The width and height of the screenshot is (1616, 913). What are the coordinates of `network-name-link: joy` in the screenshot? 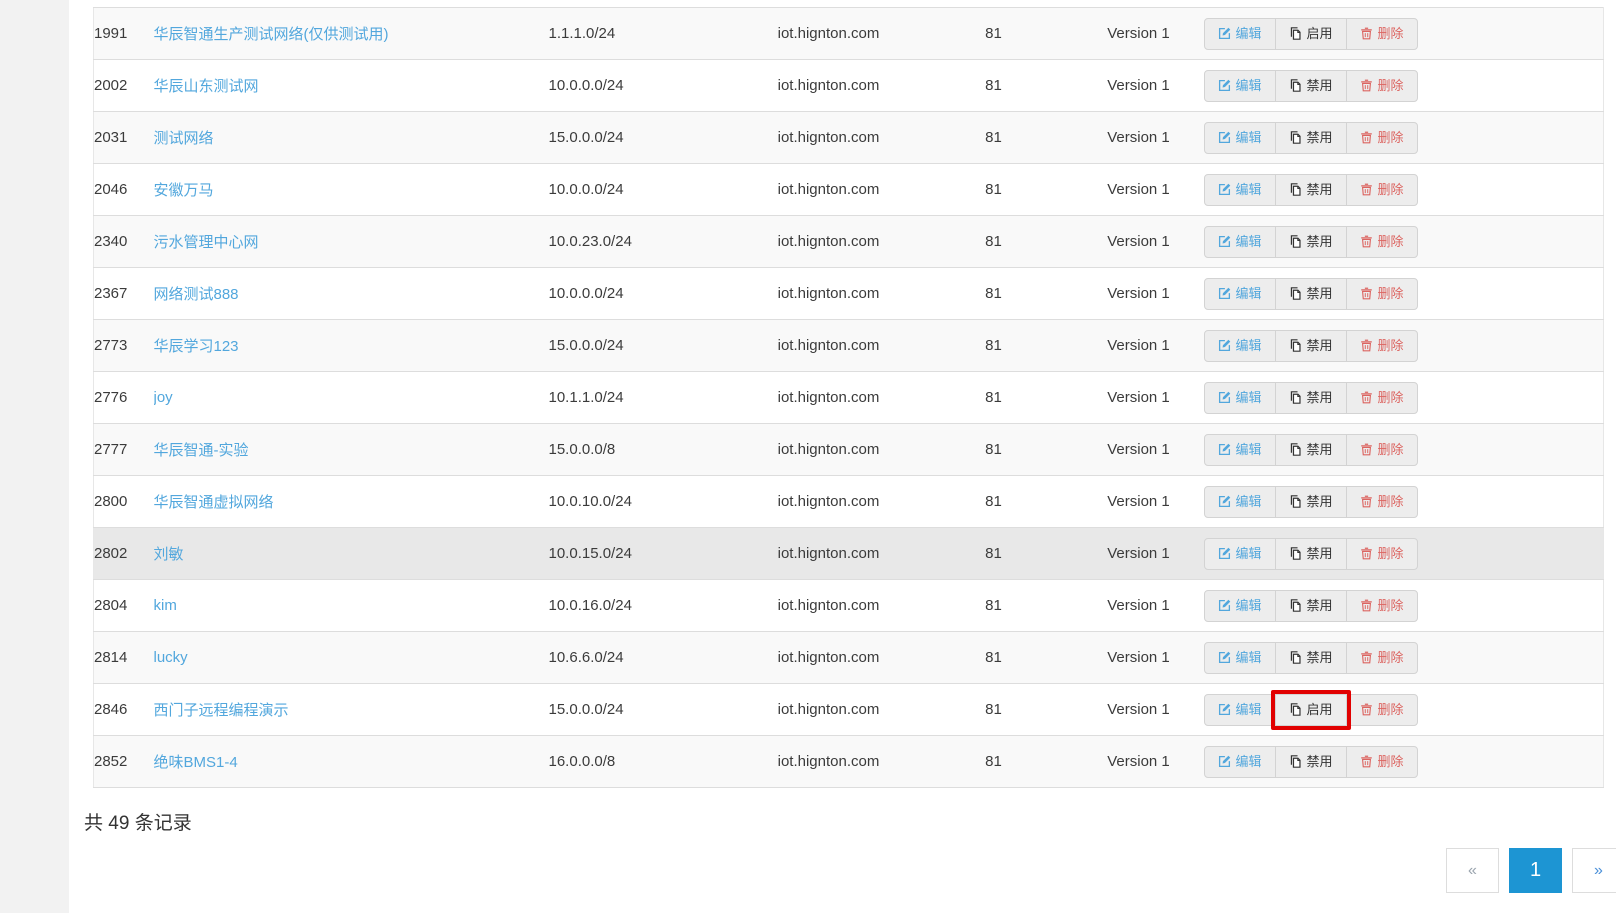 It's located at (163, 397).